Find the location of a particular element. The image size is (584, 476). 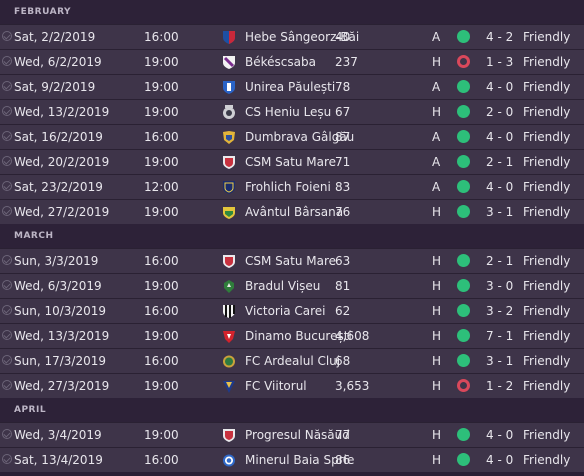

attendance: 67 is located at coordinates (343, 112).